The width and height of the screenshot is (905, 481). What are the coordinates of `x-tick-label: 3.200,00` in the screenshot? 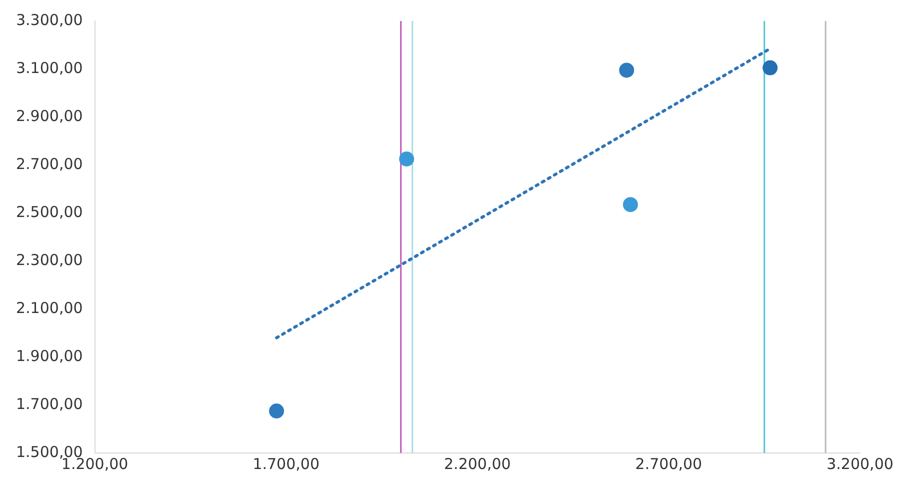 It's located at (860, 463).